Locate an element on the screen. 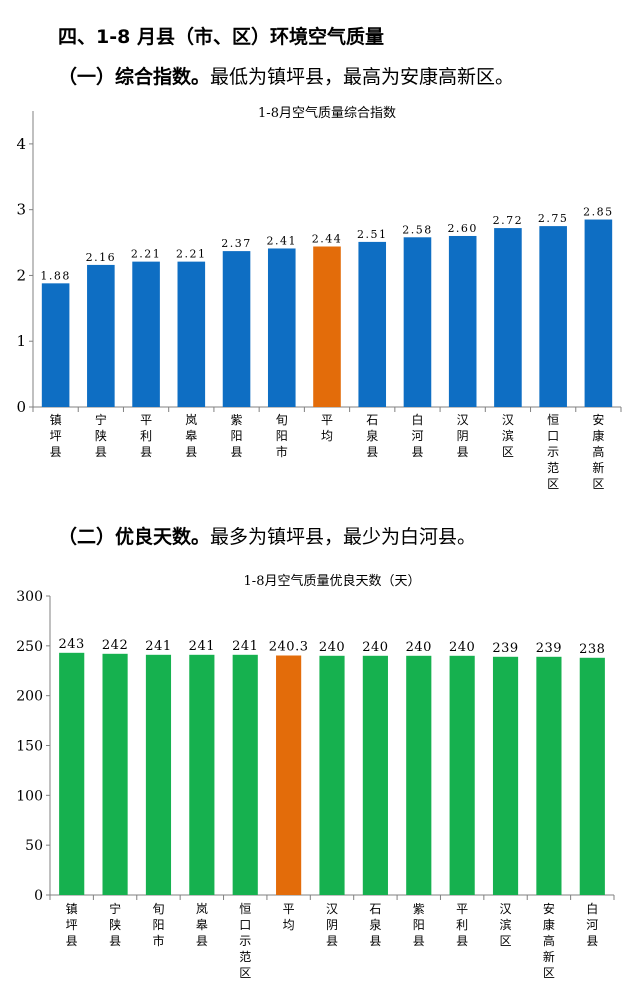  days-chart-y-tick-label: 50 is located at coordinates (34, 846).